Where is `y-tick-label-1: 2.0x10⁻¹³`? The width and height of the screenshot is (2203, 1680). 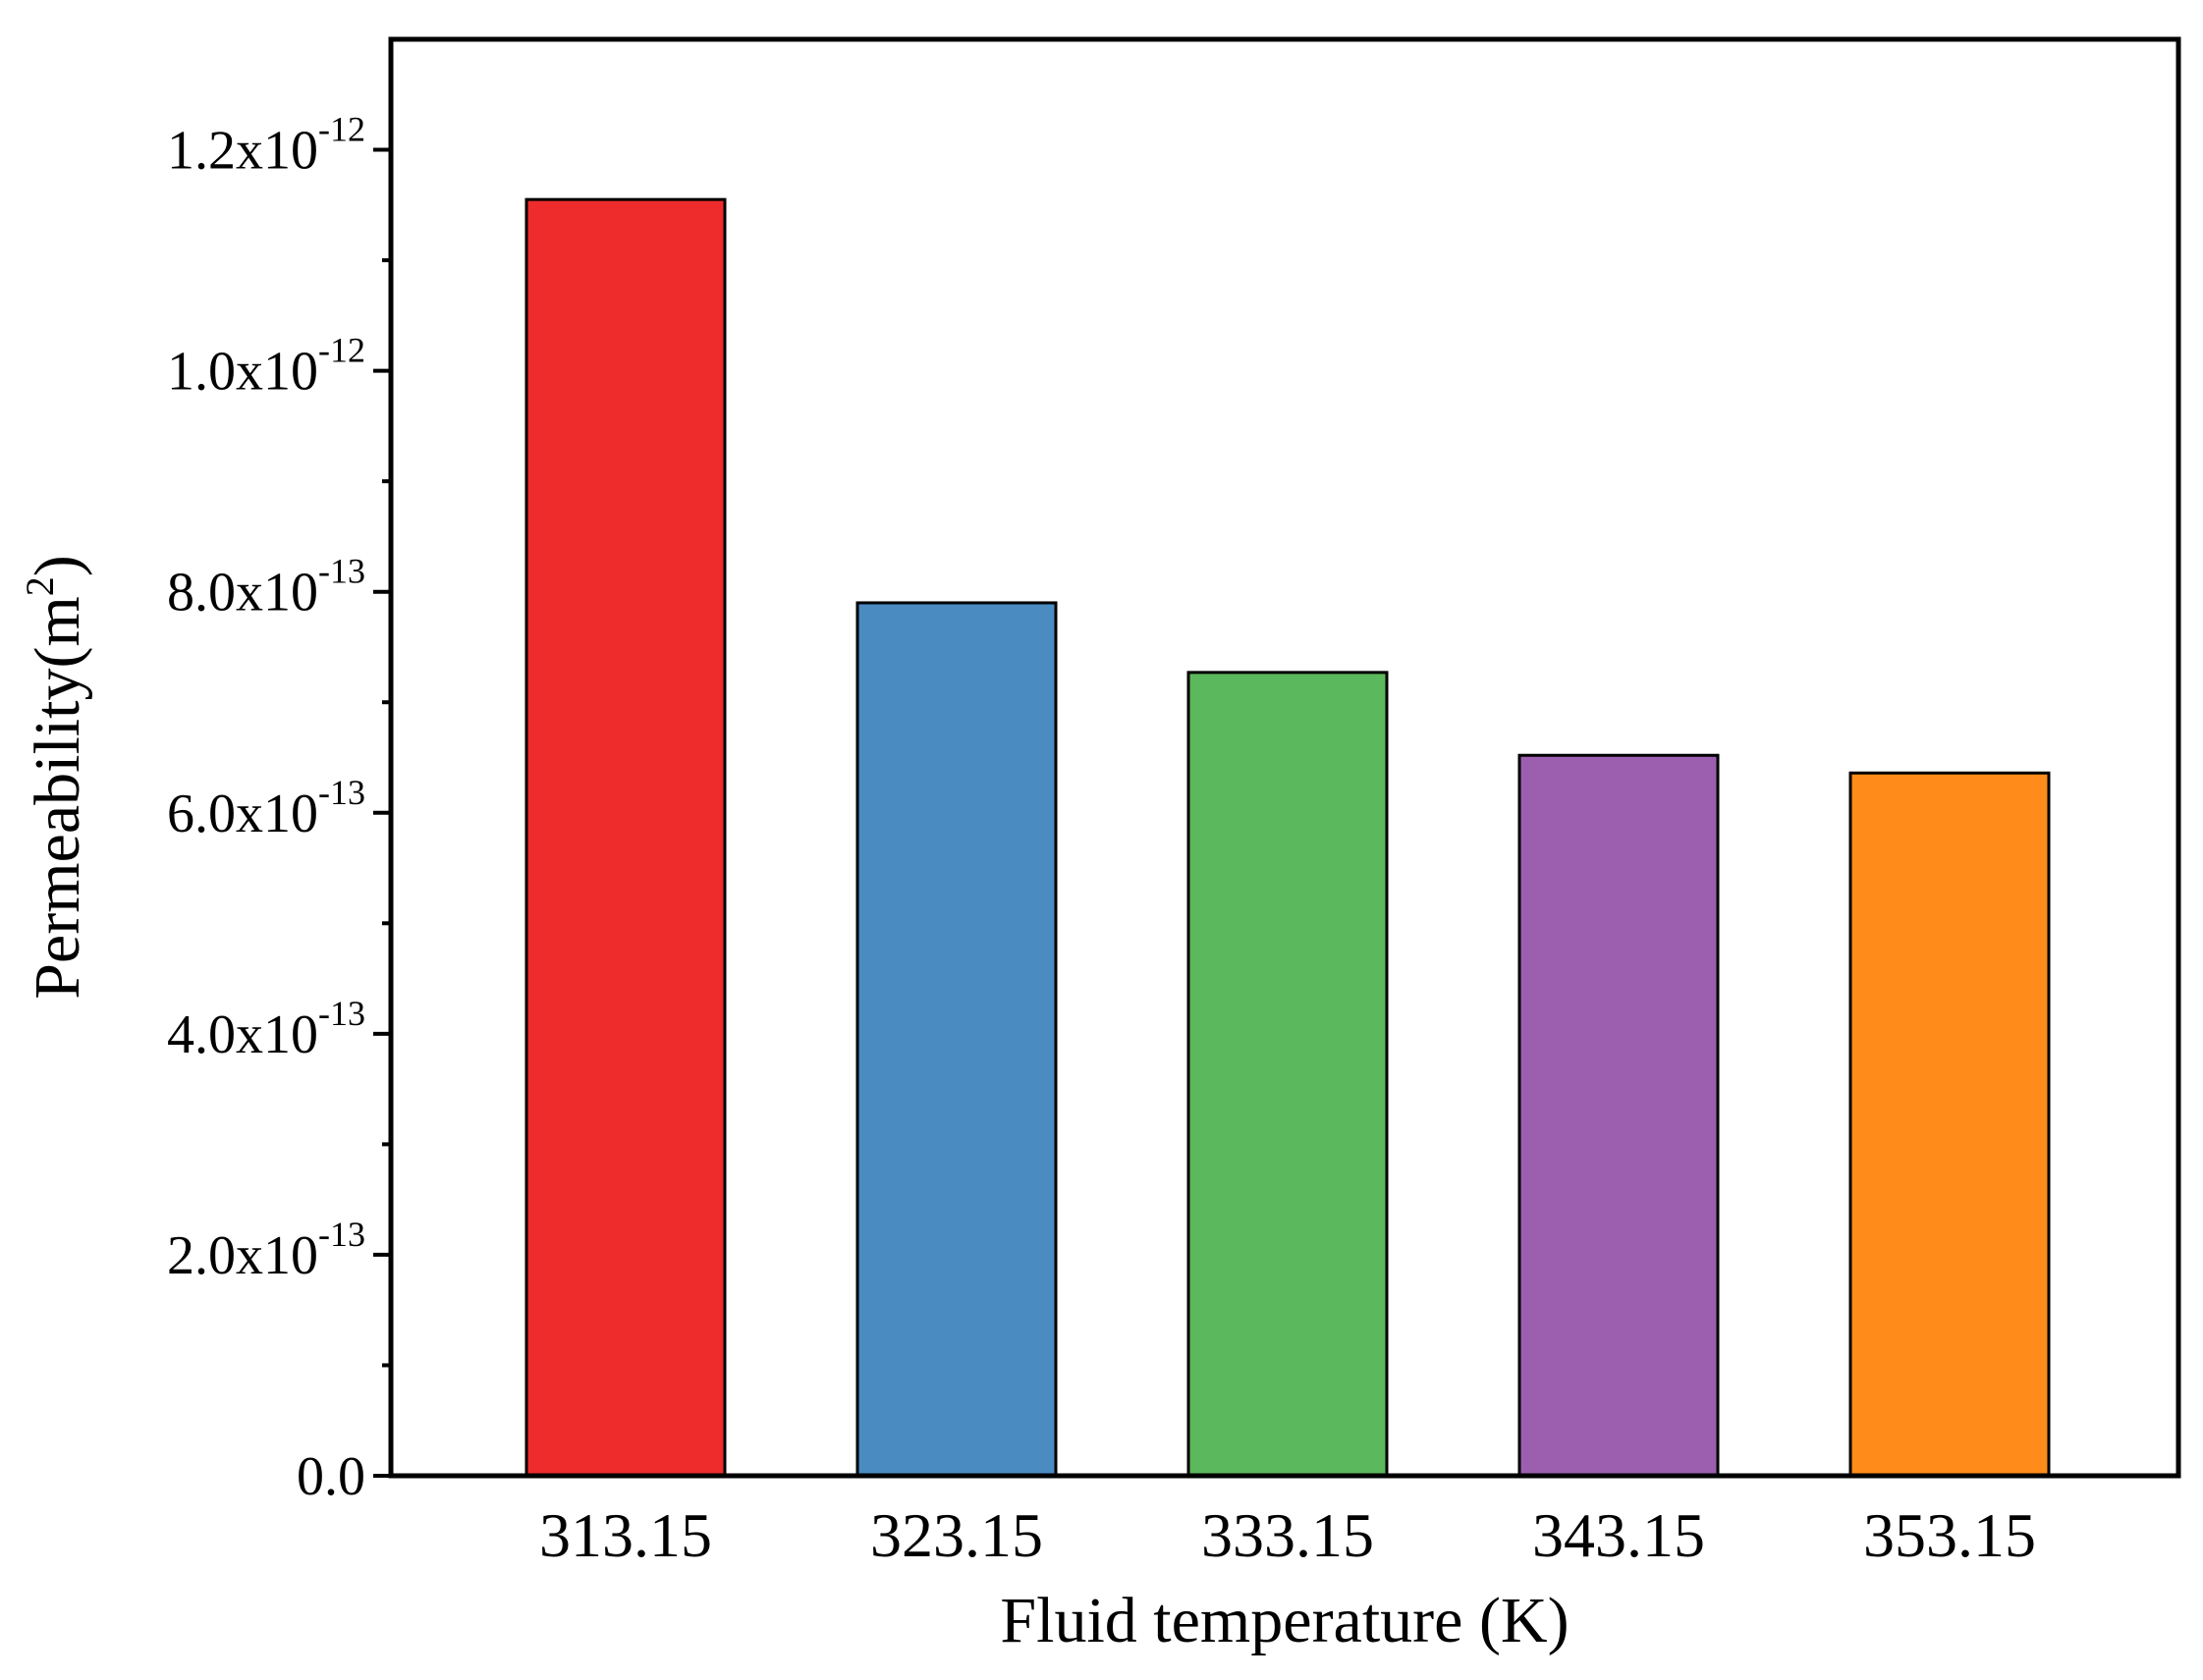
y-tick-label-1: 2.0x10⁻¹³ is located at coordinates (266, 1250).